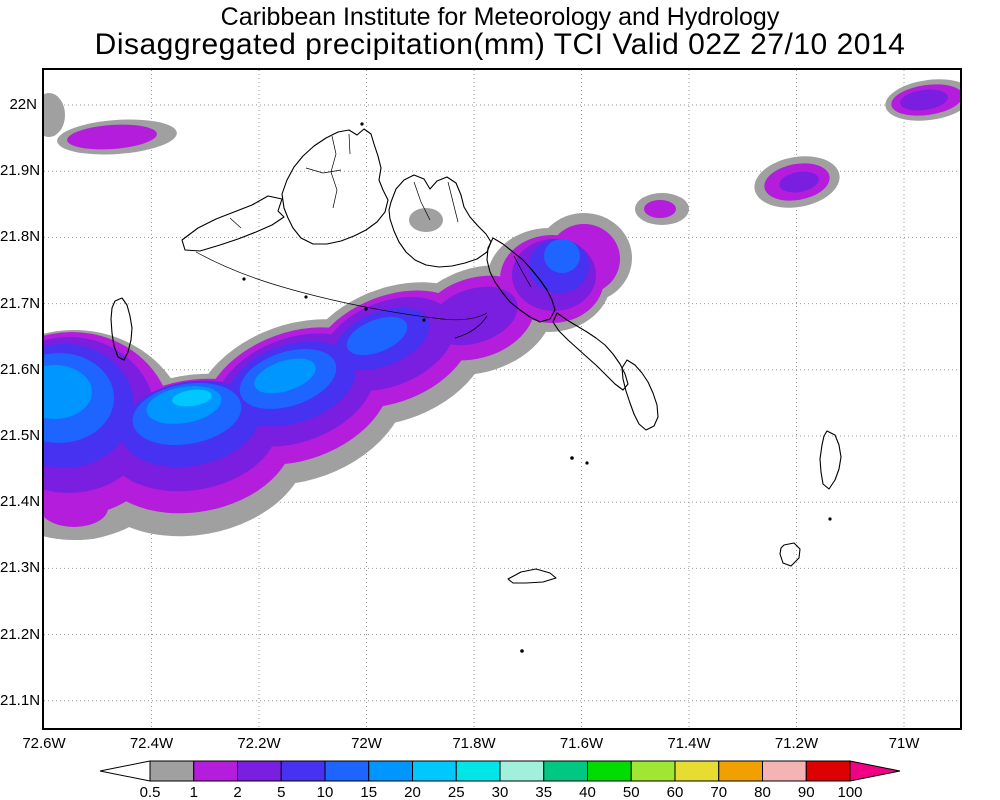 This screenshot has height=800, width=1000. I want to click on colorbar-tick-label: 90, so click(806, 792).